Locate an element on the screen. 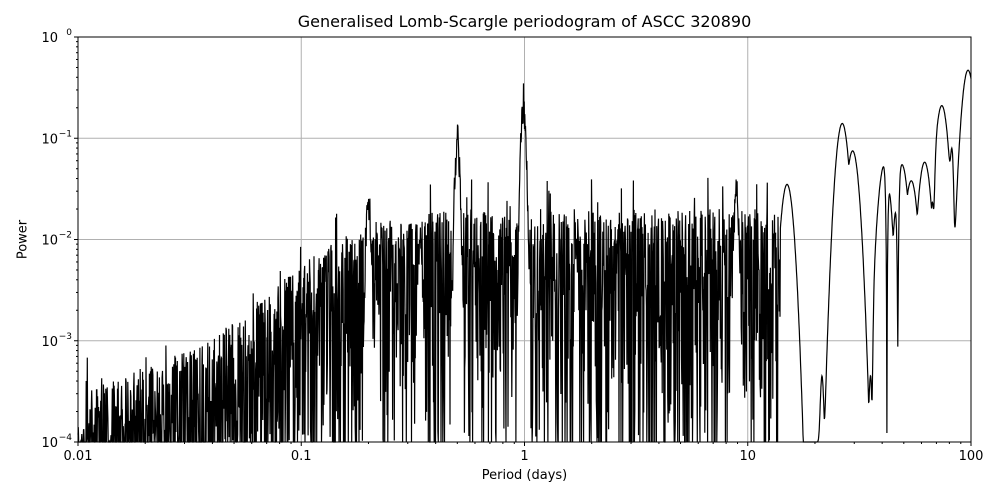  x-axis-label: Period (days) is located at coordinates (524, 475).